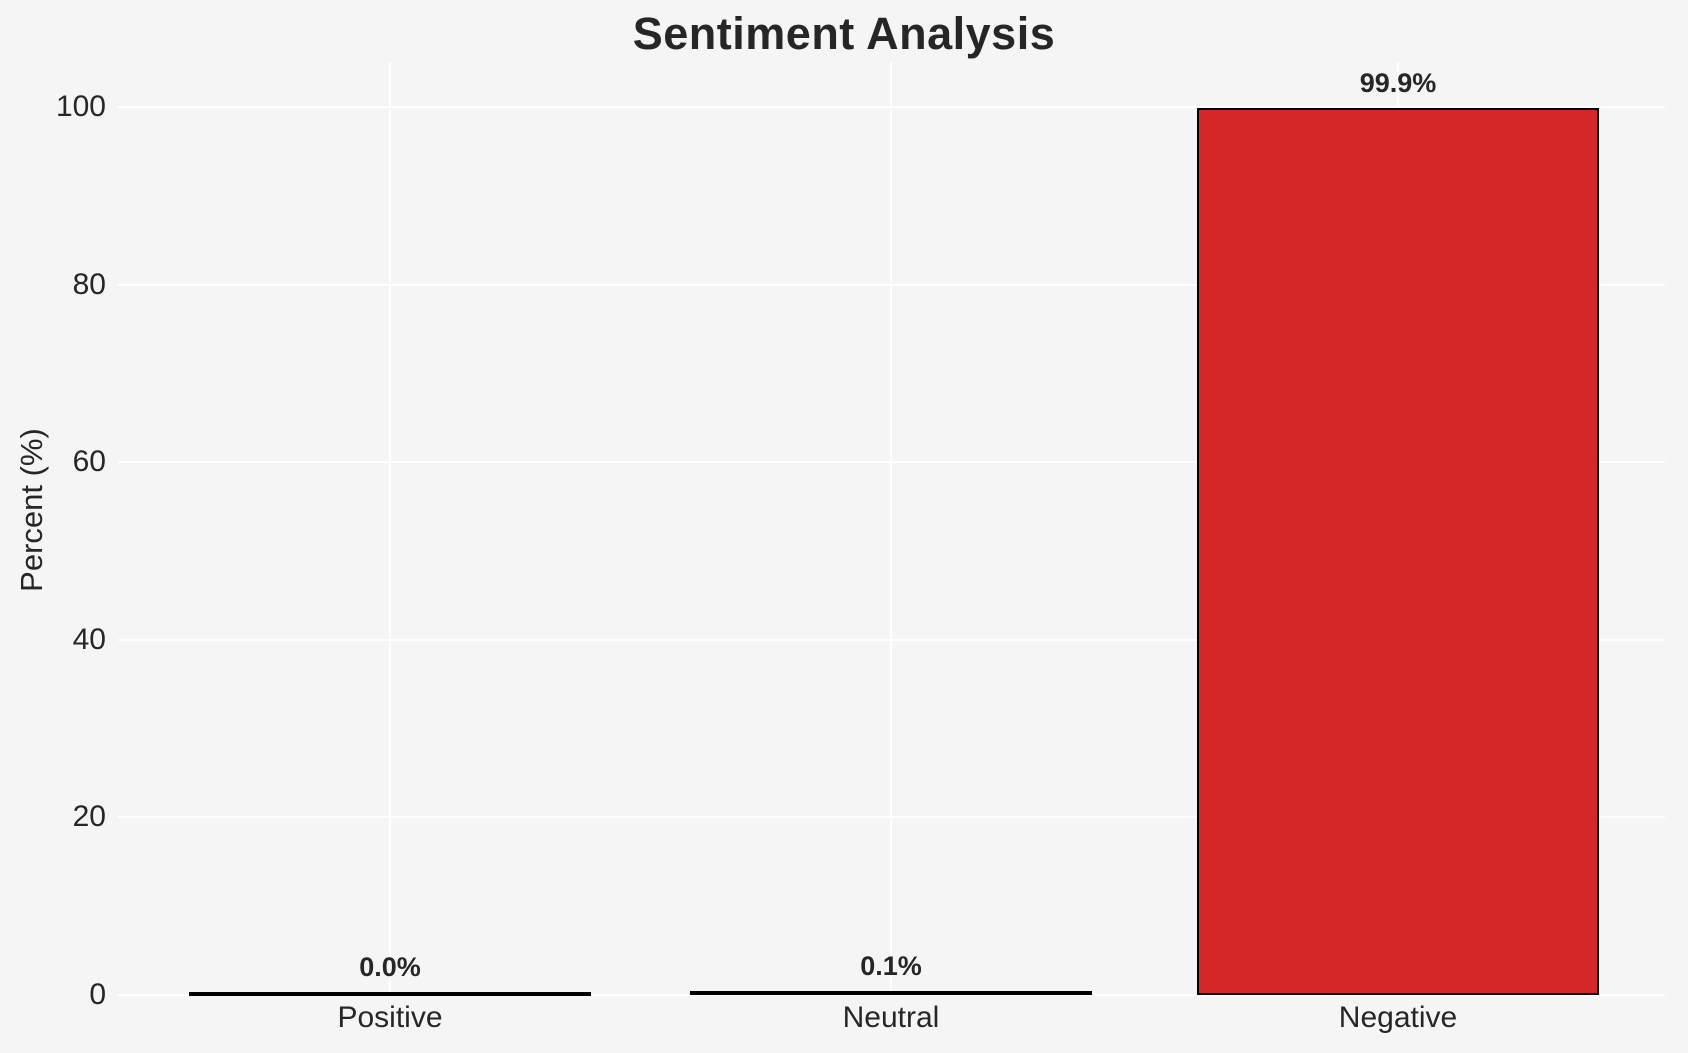 Image resolution: width=1688 pixels, height=1053 pixels. What do you see at coordinates (390, 967) in the screenshot?
I see `bar-value-label-positive: 0.0%` at bounding box center [390, 967].